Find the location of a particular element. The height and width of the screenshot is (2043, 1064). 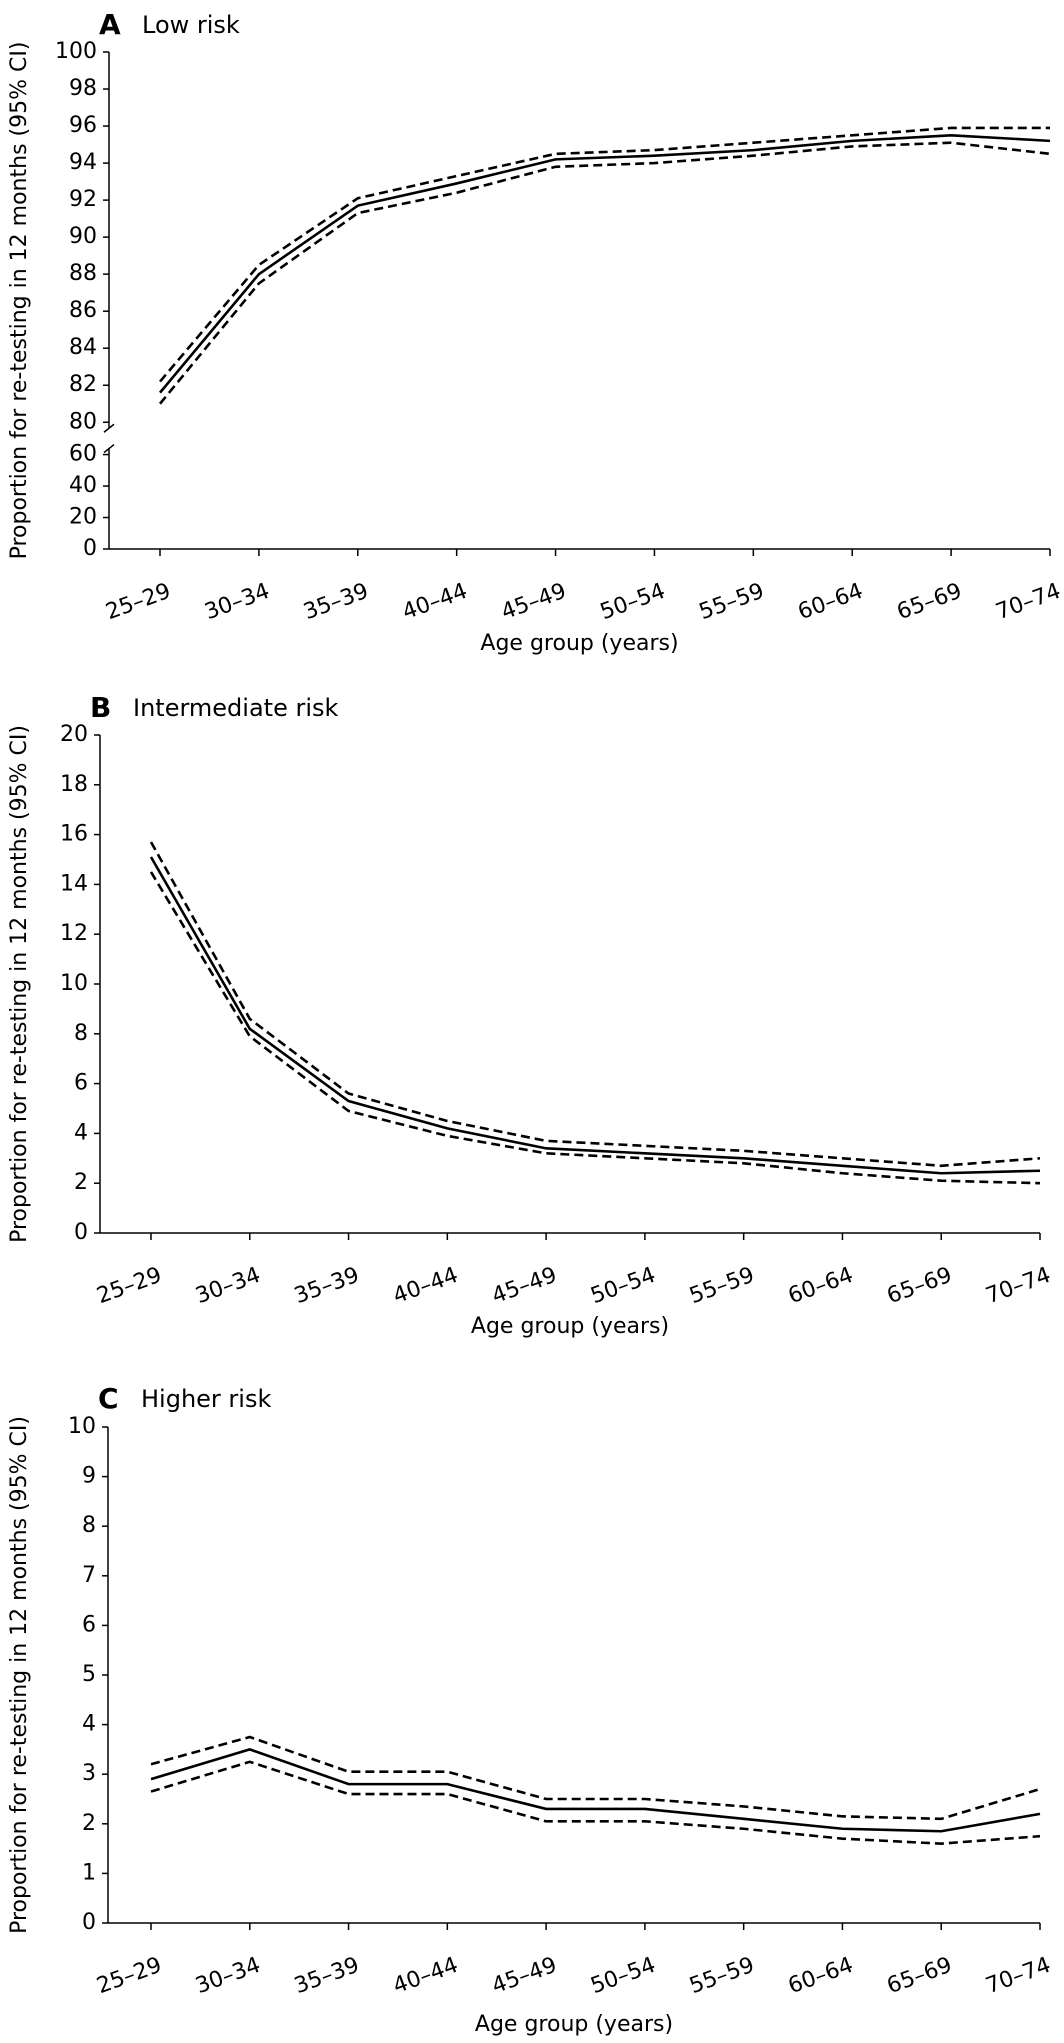

y-tick-label: 60 is located at coordinates (83, 454).